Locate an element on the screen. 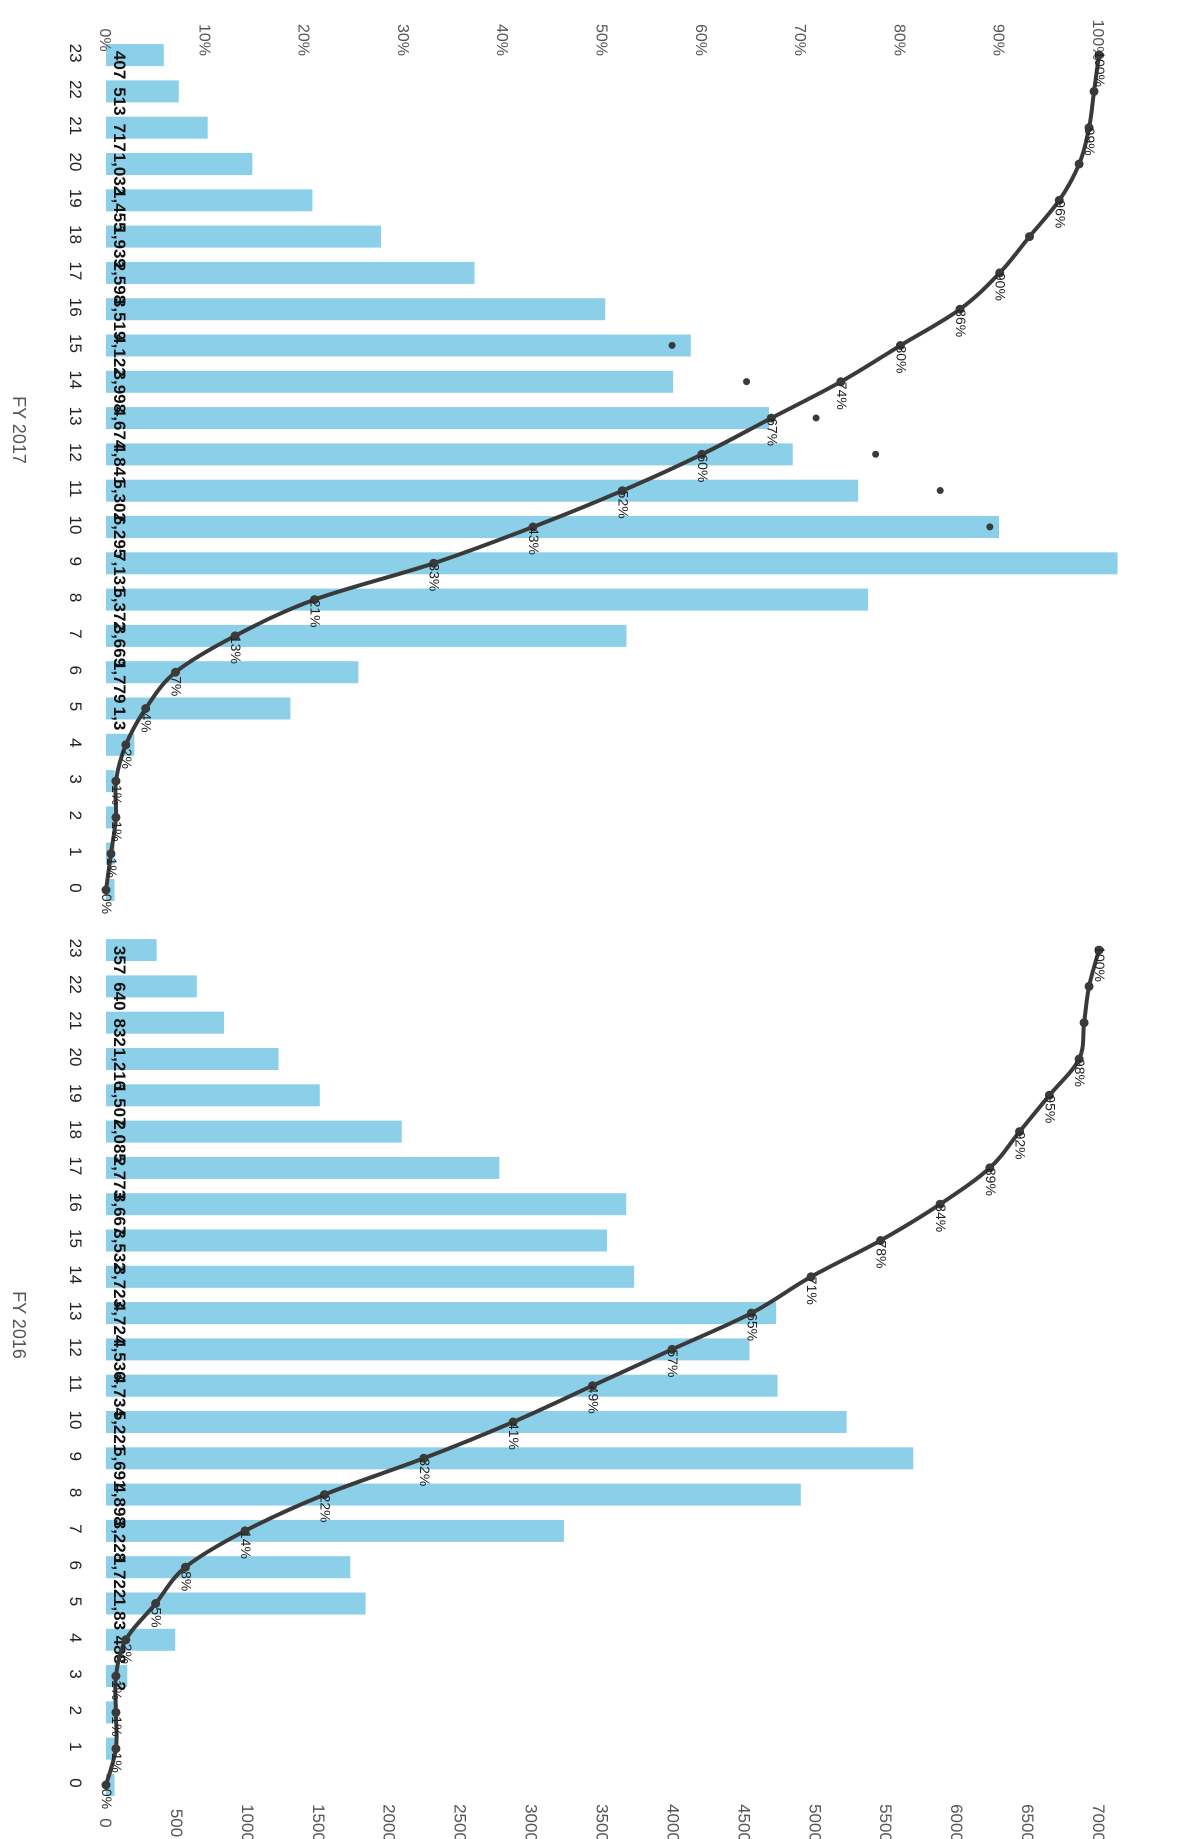 This screenshot has width=1201, height=1839. y2-tick-label: 100% is located at coordinates (1097, 40).